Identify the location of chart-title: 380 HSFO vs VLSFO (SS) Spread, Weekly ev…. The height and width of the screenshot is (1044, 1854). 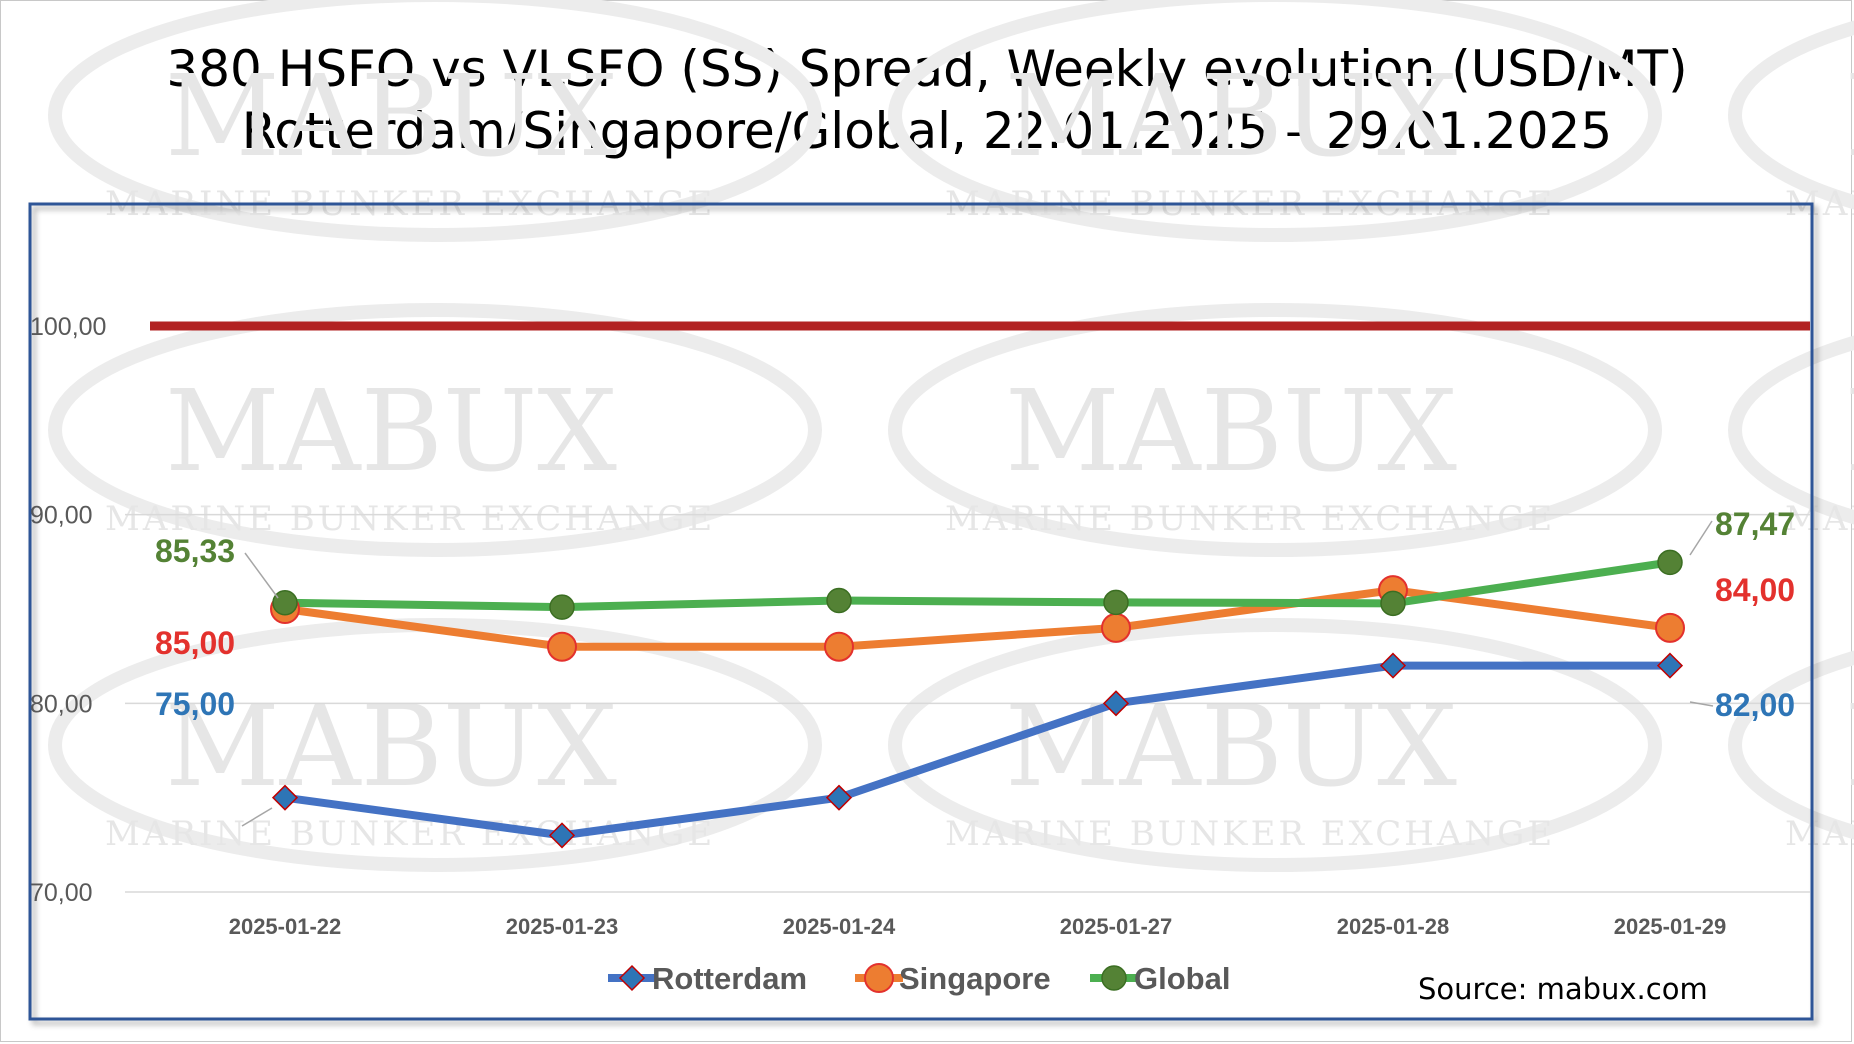
(927, 100).